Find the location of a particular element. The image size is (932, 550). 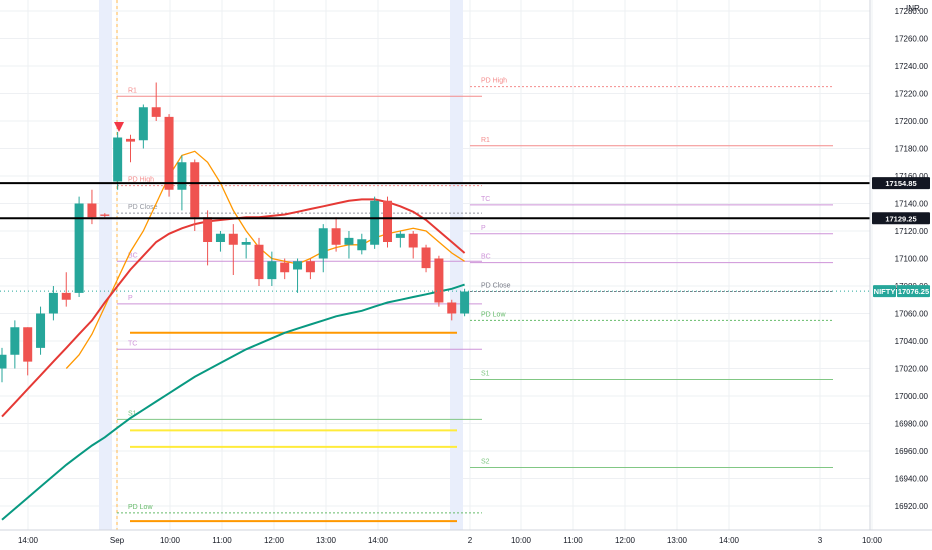

price-tick-label: 17180.00 is located at coordinates (912, 149).